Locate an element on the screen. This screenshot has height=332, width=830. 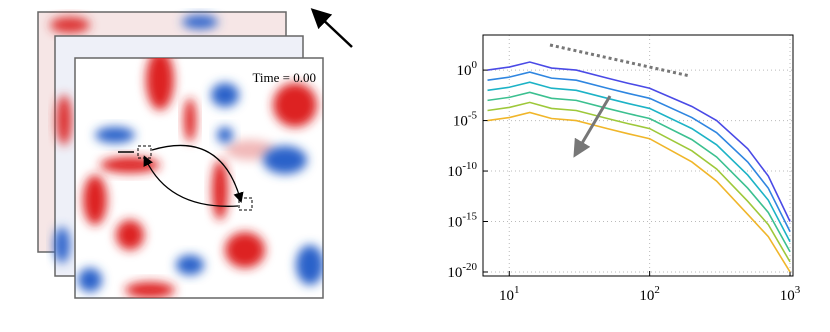
y-tick-label: 10⁻¹⁰ is located at coordinates (462, 170).